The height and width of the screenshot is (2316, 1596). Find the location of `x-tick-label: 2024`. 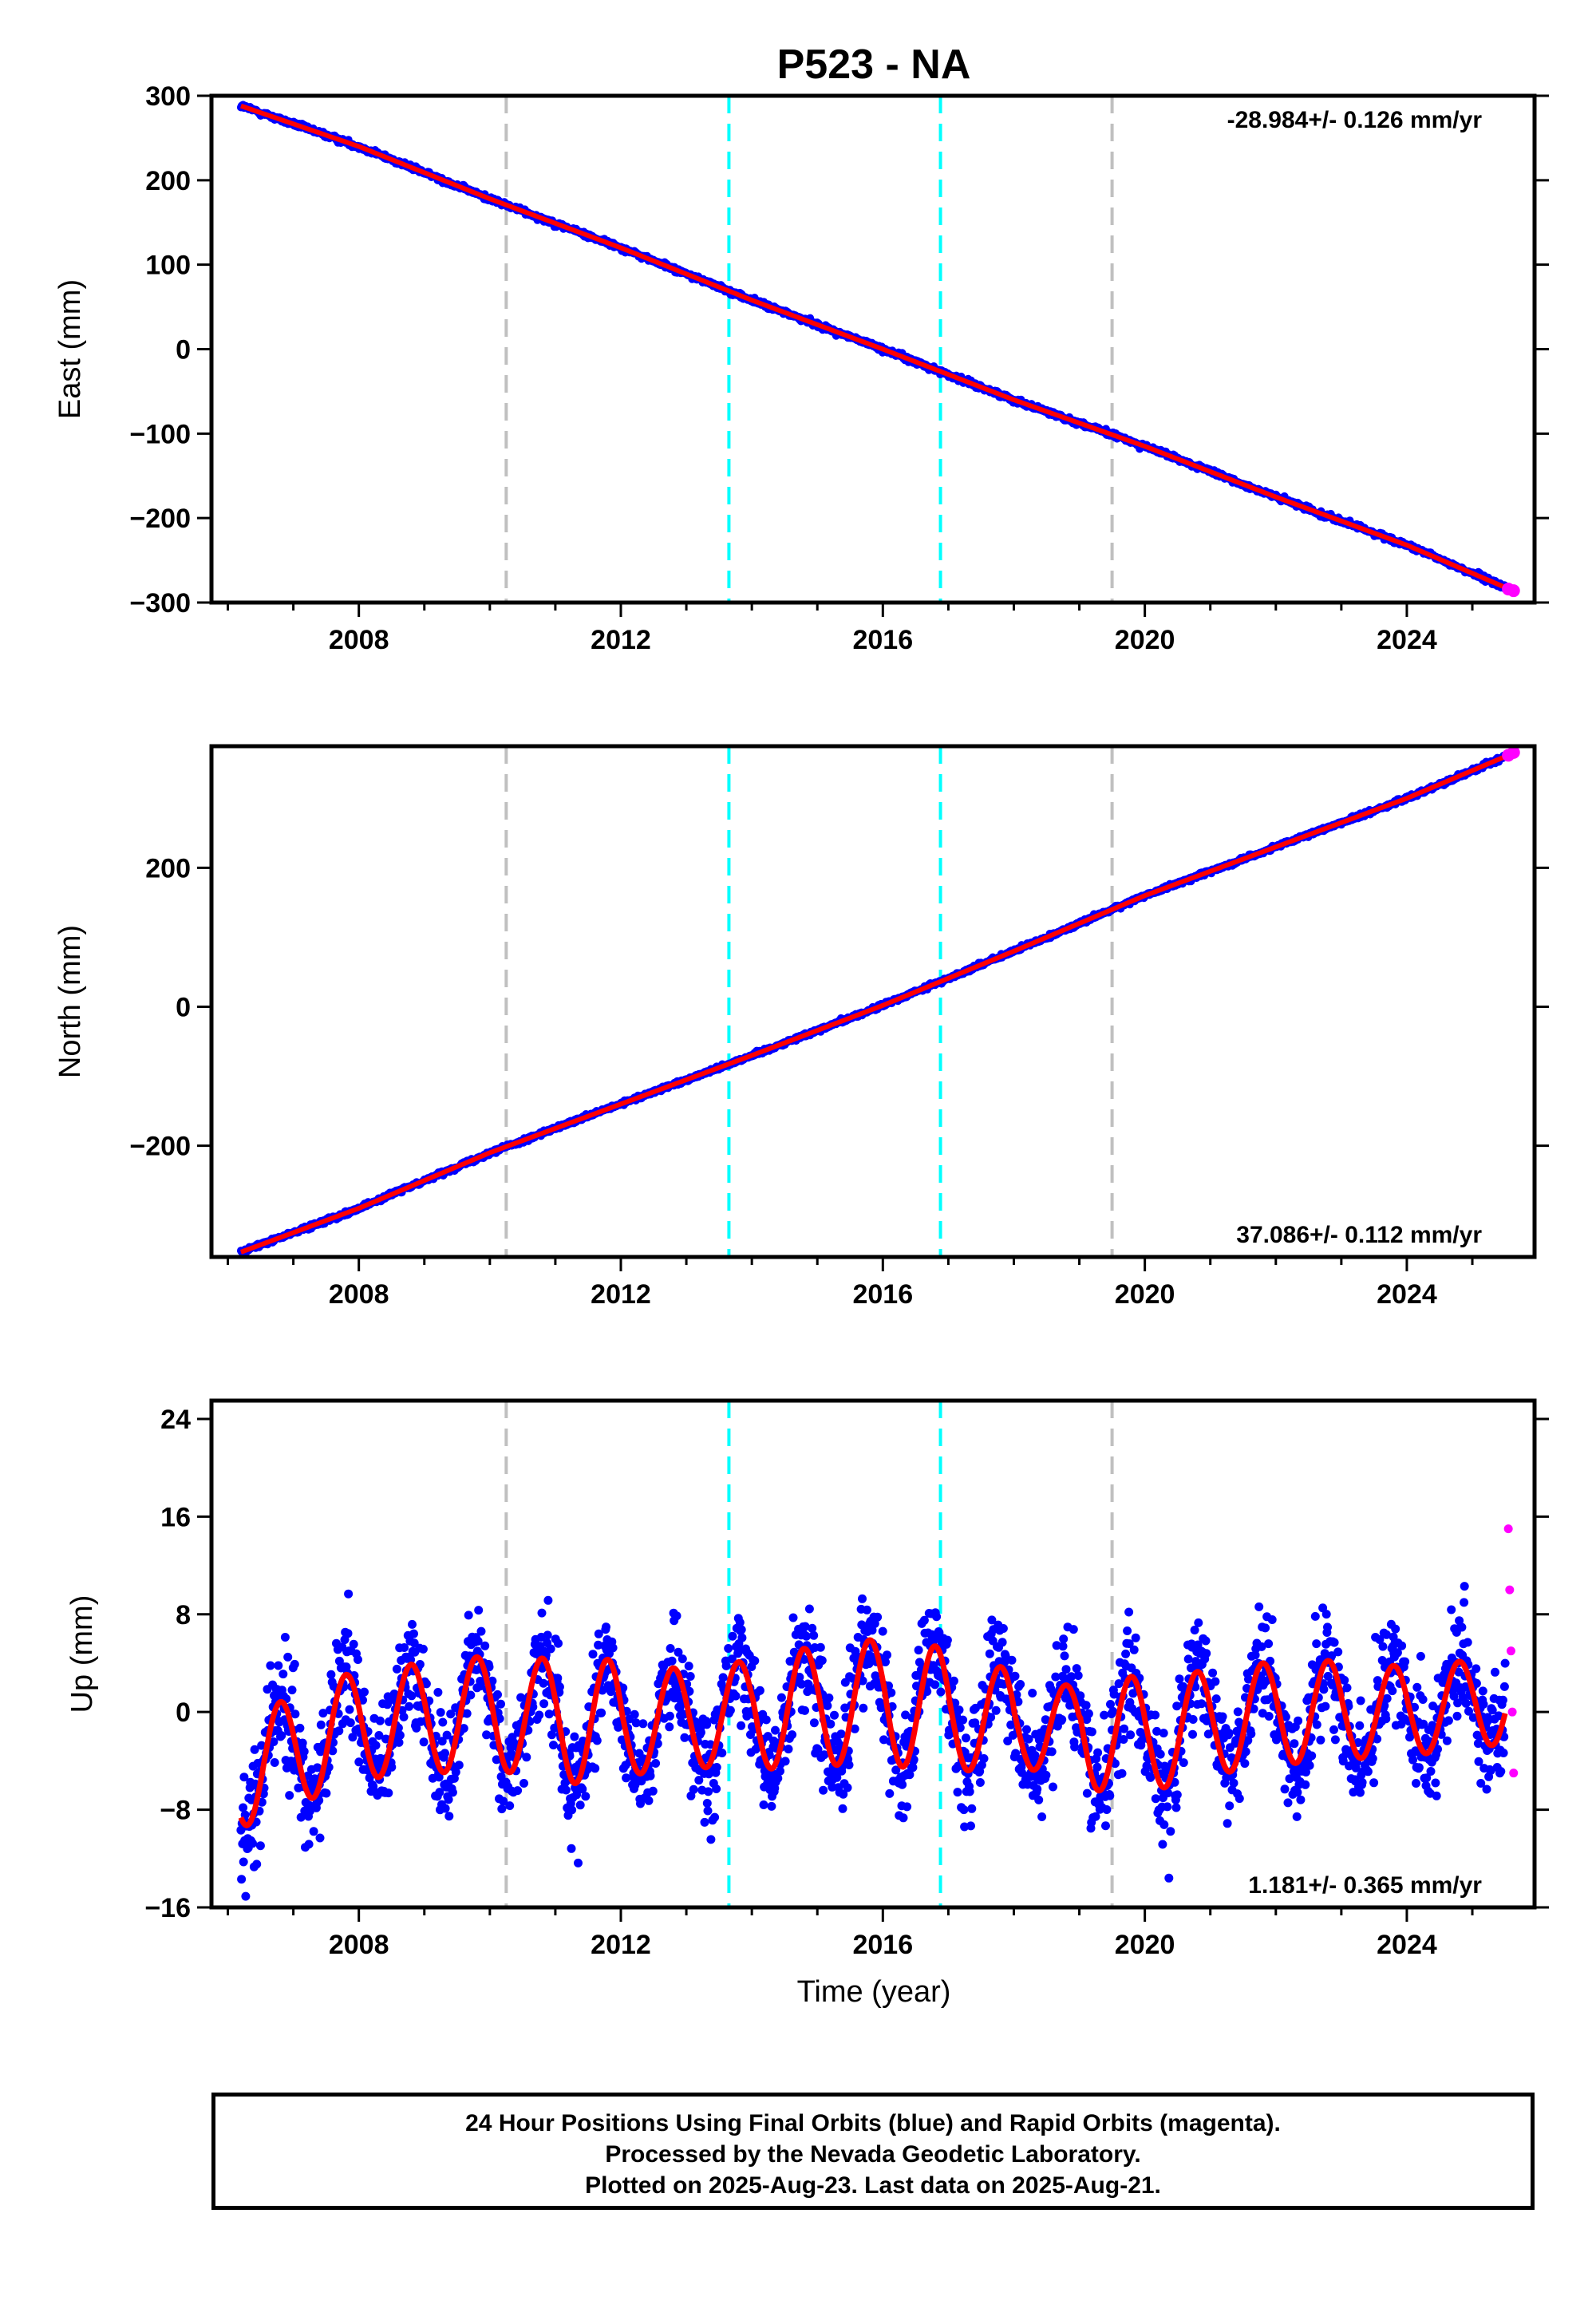

x-tick-label: 2024 is located at coordinates (1407, 640).